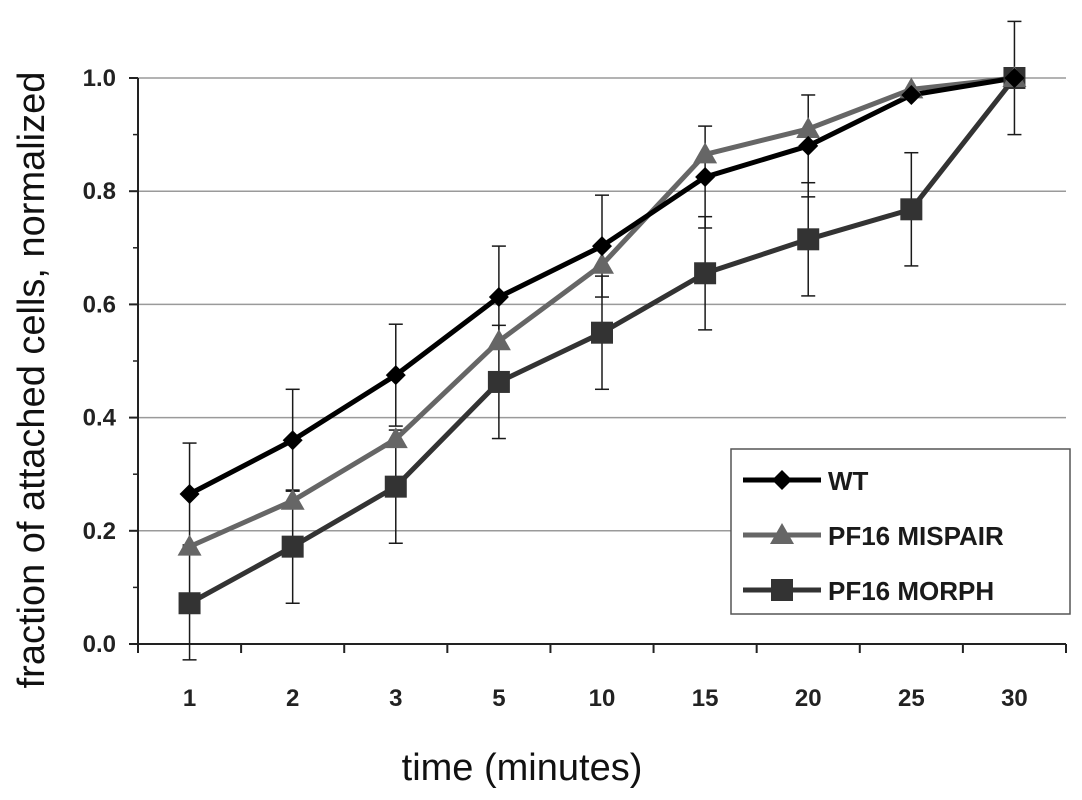  Describe the element at coordinates (32, 380) in the screenshot. I see `y-axis-title: fraction of attached cells, normalized` at that location.